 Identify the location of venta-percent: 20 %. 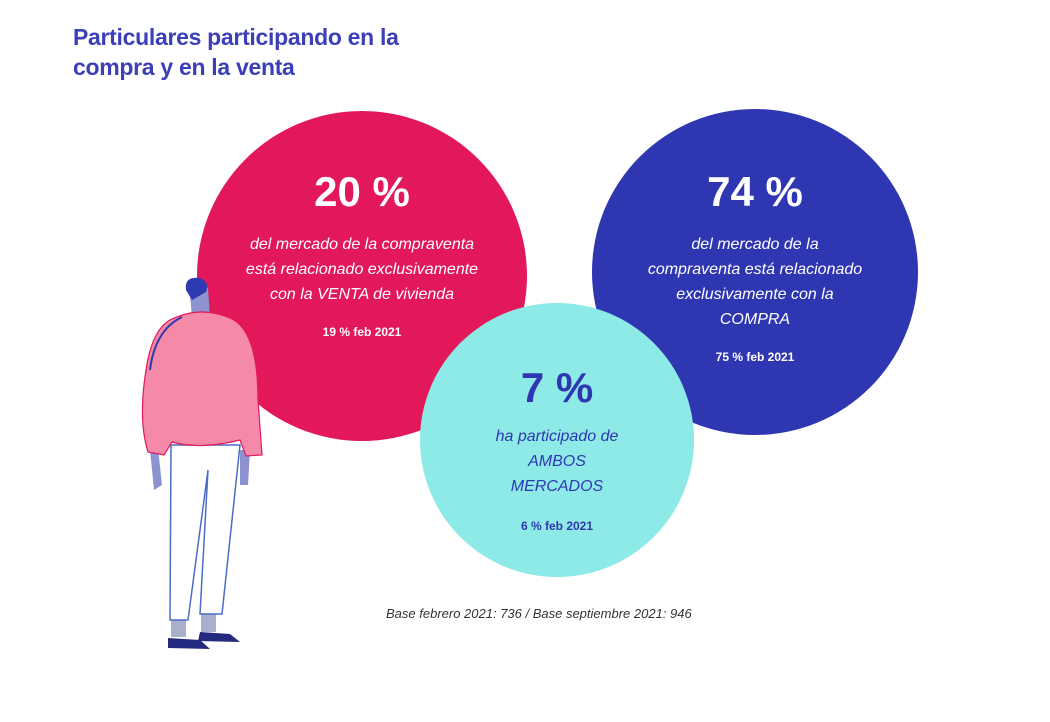
(362, 191).